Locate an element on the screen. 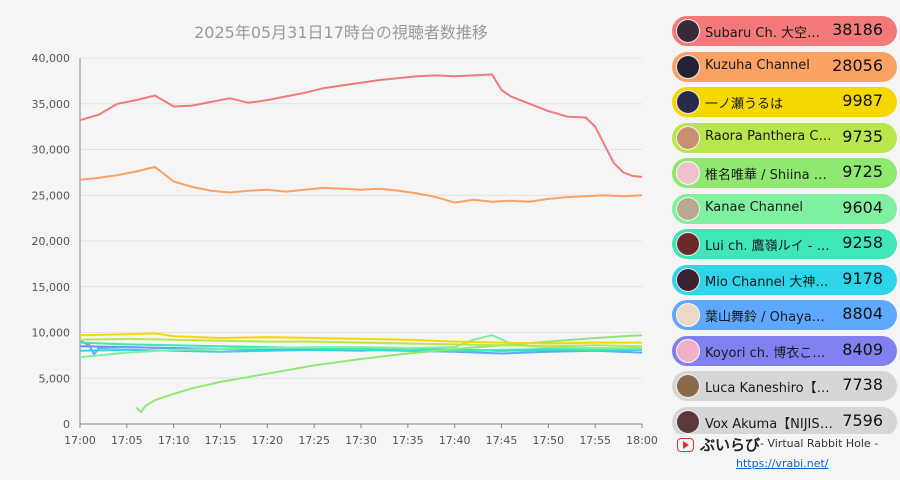 The height and width of the screenshot is (480, 900). x-tick-label: 17:25 is located at coordinates (314, 440).